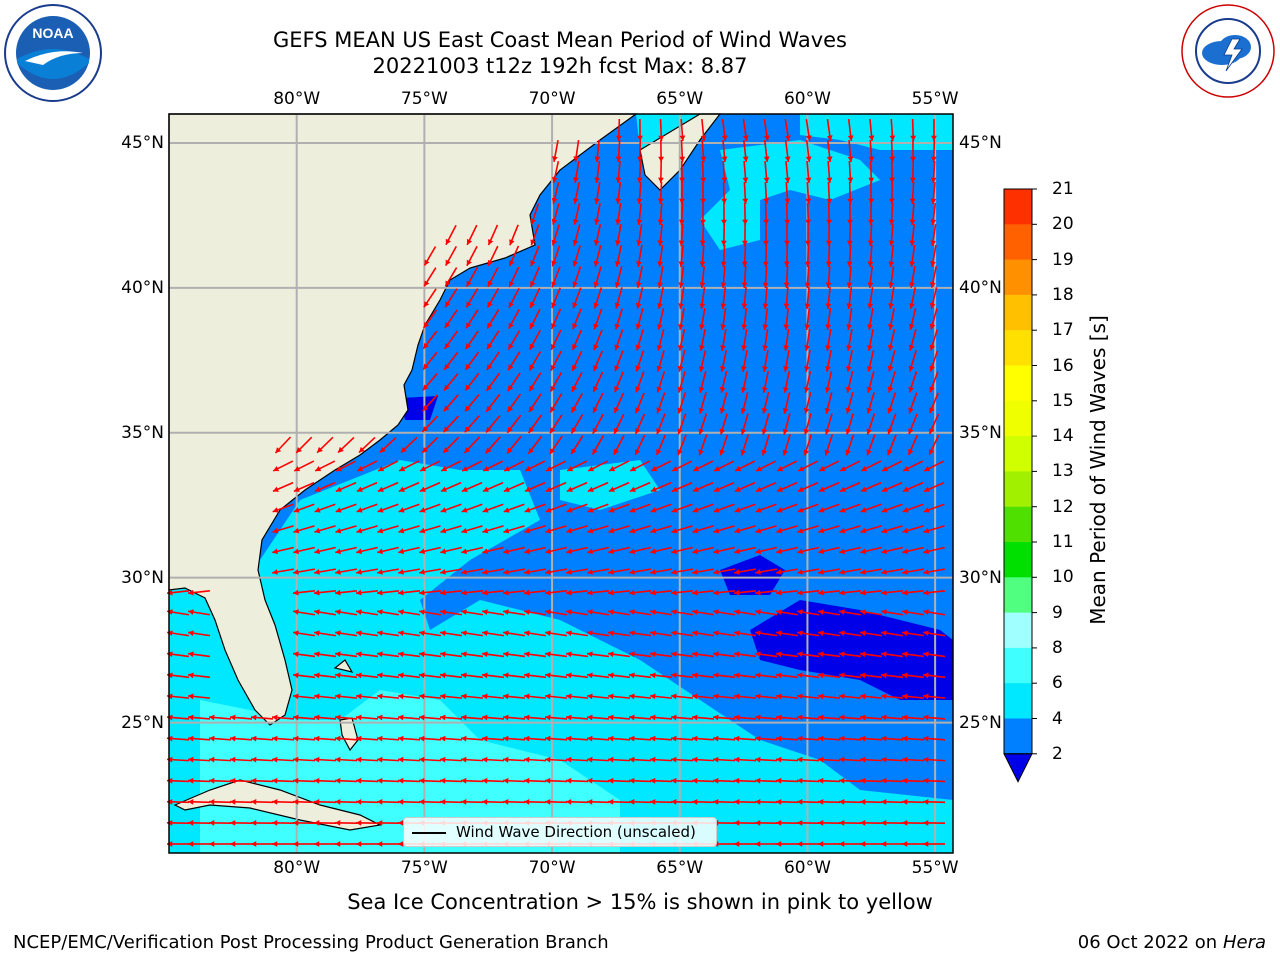 Image resolution: width=1280 pixels, height=960 pixels. I want to click on colorbar-tick-label: 17, so click(1063, 330).